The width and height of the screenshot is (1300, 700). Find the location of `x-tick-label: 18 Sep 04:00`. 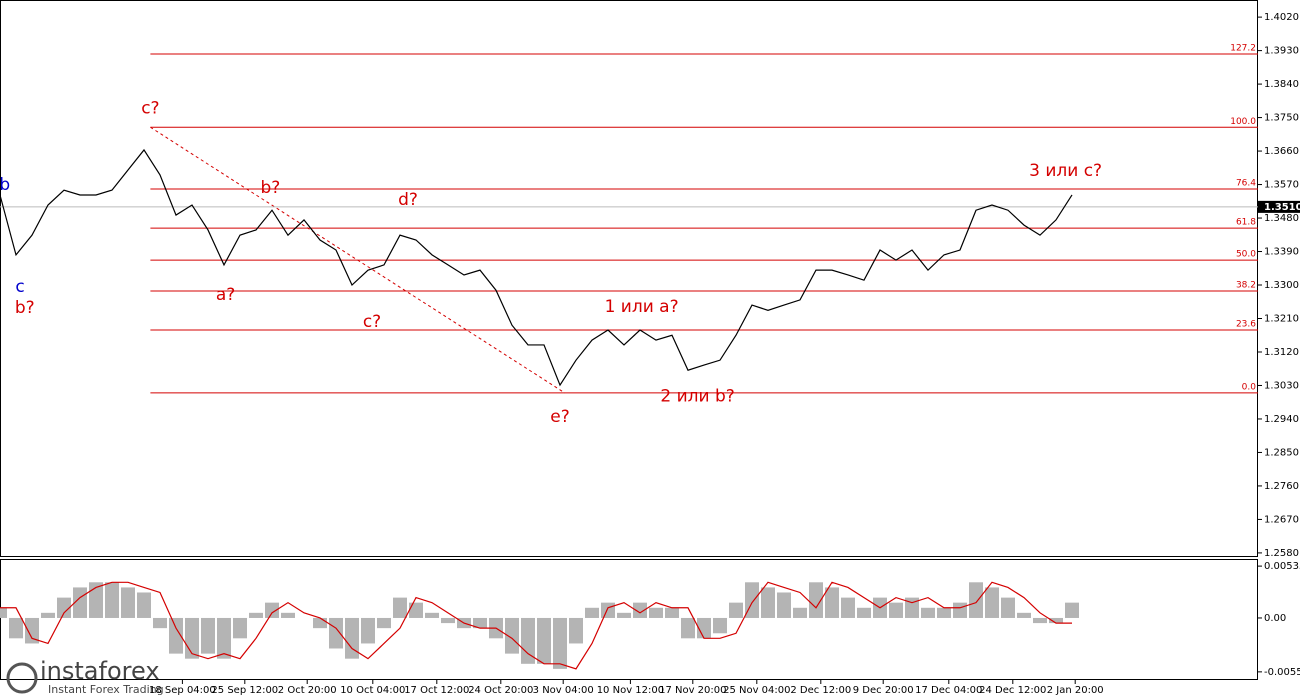

x-tick-label: 18 Sep 04:00 is located at coordinates (182, 690).